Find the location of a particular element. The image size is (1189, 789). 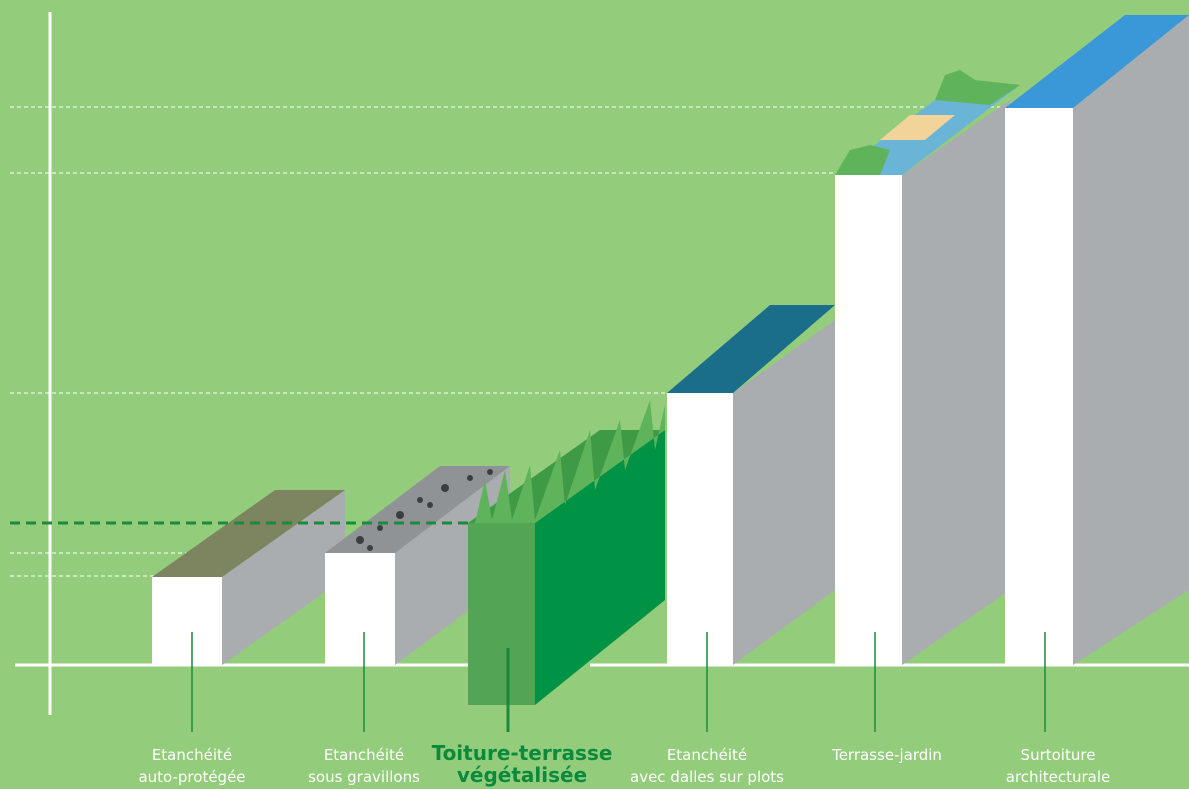

item-label: avec dalles sur plots is located at coordinates (707, 777).